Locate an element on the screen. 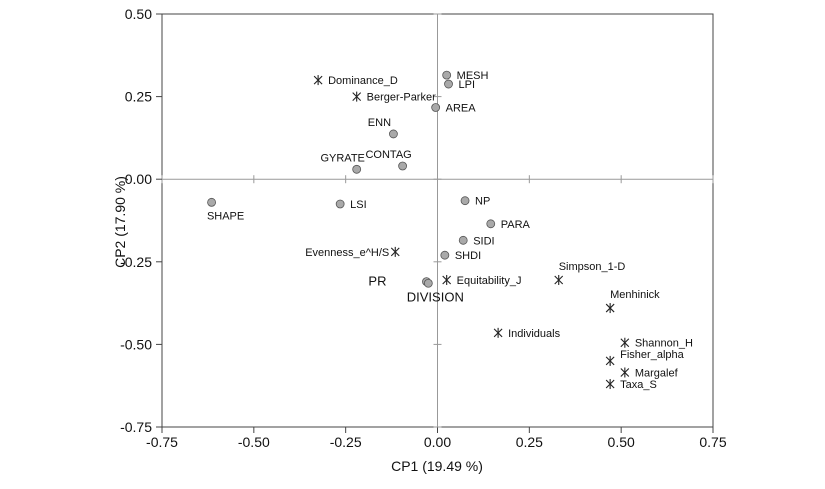  x-tick-label: -0.25 is located at coordinates (346, 442).